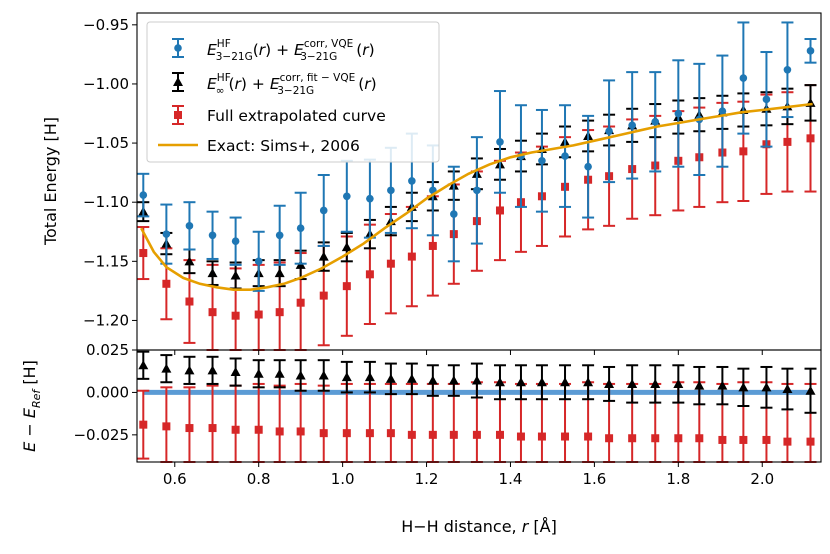 The width and height of the screenshot is (830, 554). What do you see at coordinates (477, 422) in the screenshot?
I see `bottom-series-red` at bounding box center [477, 422].